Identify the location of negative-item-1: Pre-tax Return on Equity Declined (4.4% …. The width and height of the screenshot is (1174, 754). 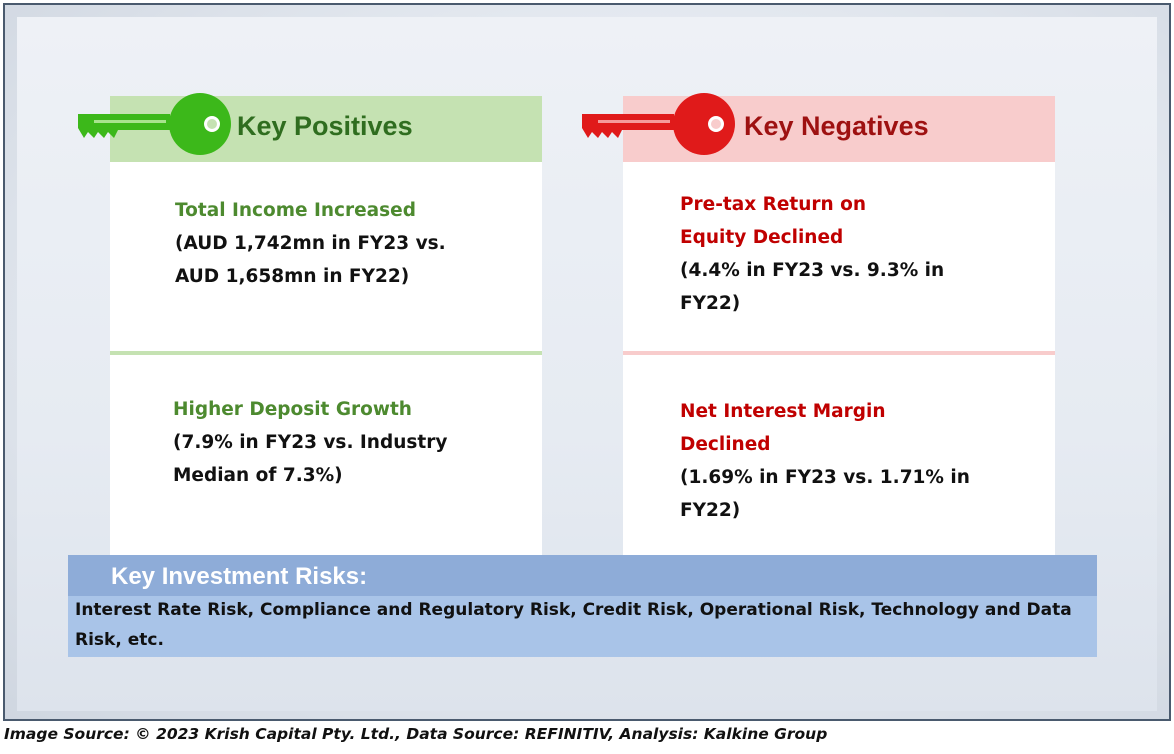
(812, 254).